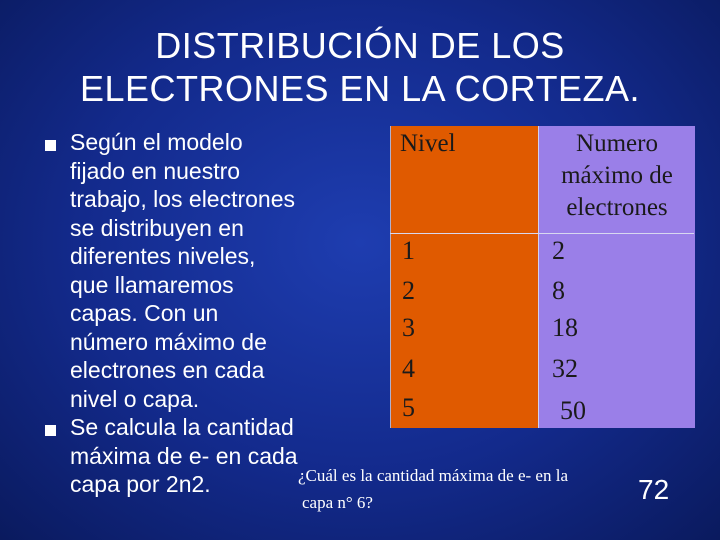  What do you see at coordinates (565, 368) in the screenshot?
I see `max-cell: 32` at bounding box center [565, 368].